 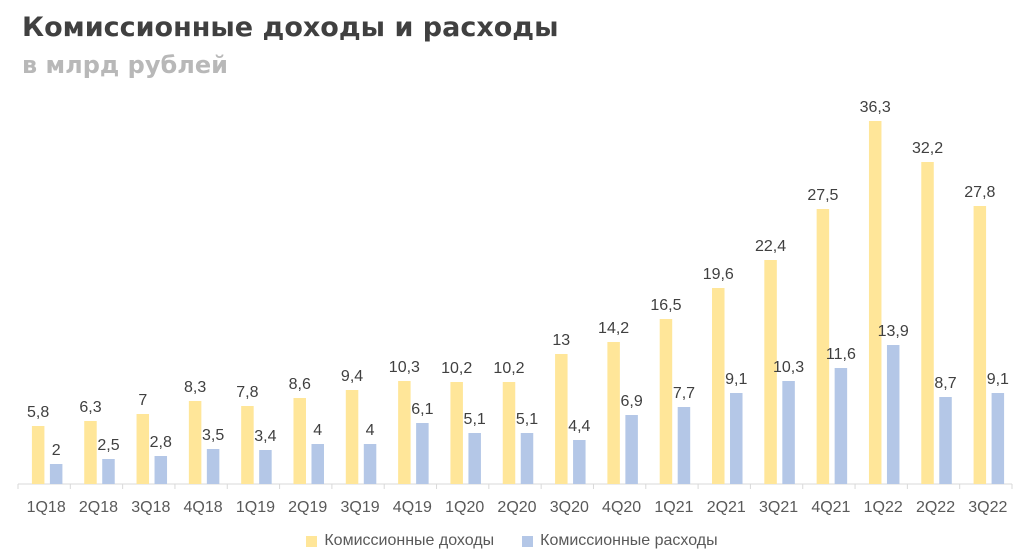 I want to click on bar-expense-3Q19, so click(x=370, y=464).